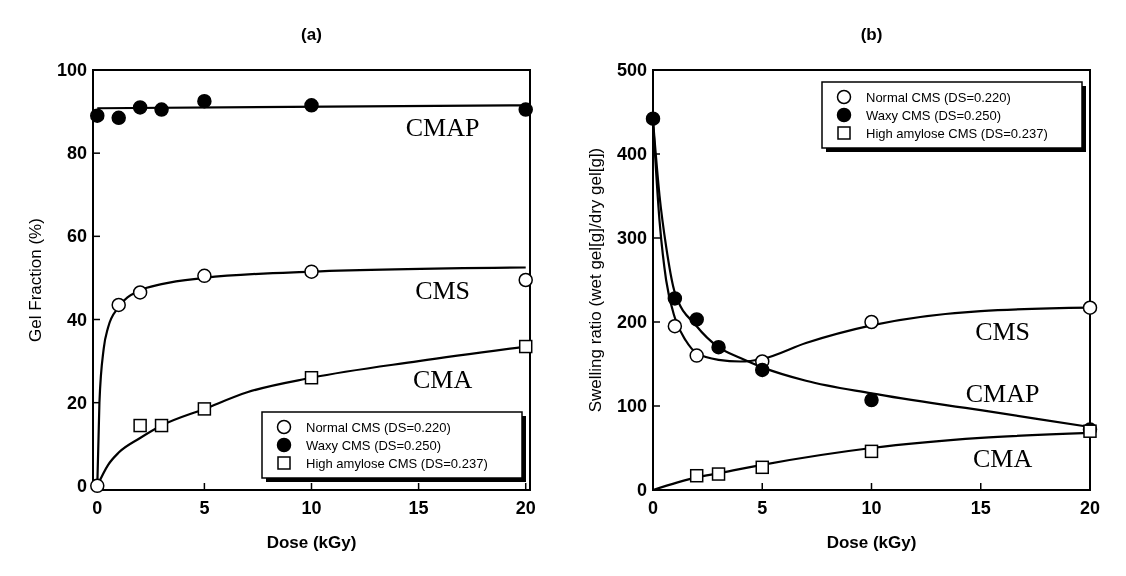 Image resolution: width=1126 pixels, height=576 pixels. What do you see at coordinates (595, 280) in the screenshot?
I see `y-axis-title: Swelling ratio (wet gel[g]/dry gel[g])` at bounding box center [595, 280].